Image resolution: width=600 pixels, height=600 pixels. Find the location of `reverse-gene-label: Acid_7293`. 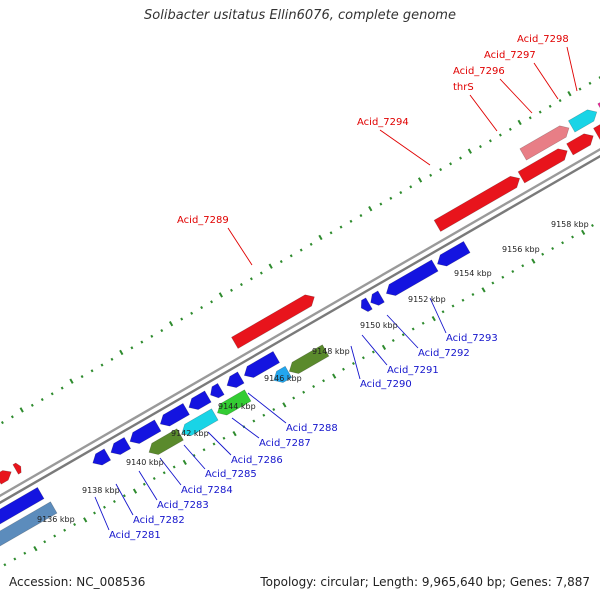

reverse-gene-label: Acid_7293 is located at coordinates (472, 338).